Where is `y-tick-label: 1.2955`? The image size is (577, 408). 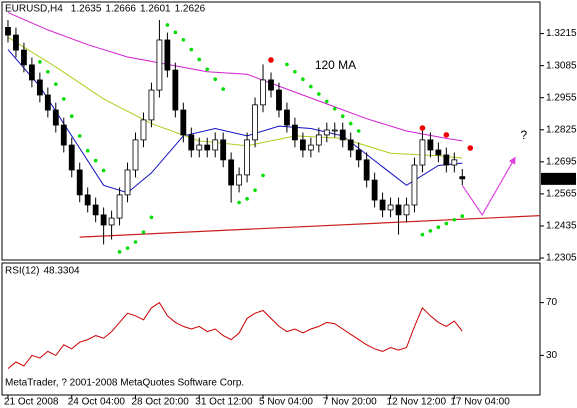 y-tick-label: 1.2955 is located at coordinates (561, 97).